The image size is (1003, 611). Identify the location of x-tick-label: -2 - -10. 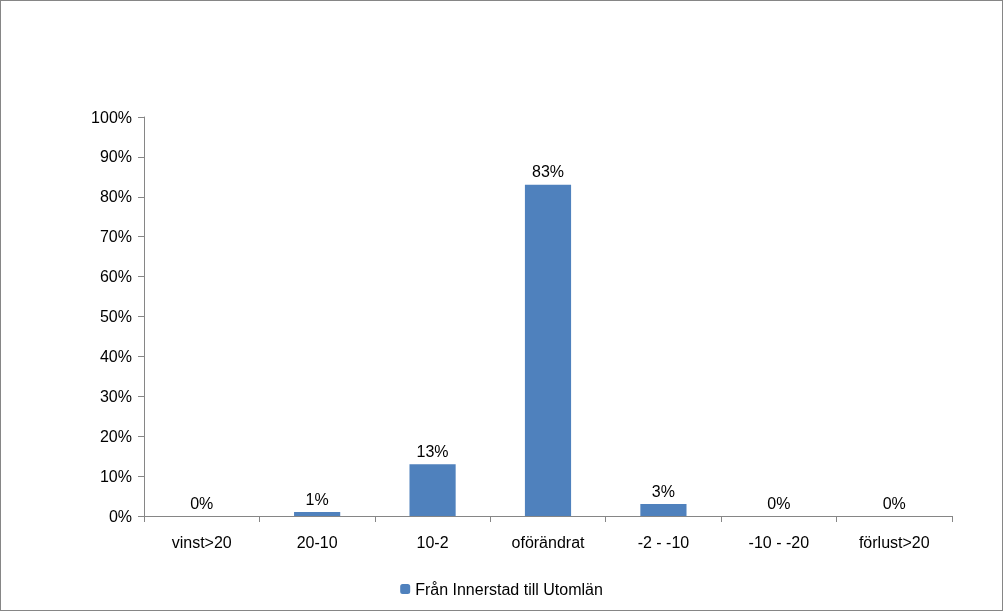
(663, 542).